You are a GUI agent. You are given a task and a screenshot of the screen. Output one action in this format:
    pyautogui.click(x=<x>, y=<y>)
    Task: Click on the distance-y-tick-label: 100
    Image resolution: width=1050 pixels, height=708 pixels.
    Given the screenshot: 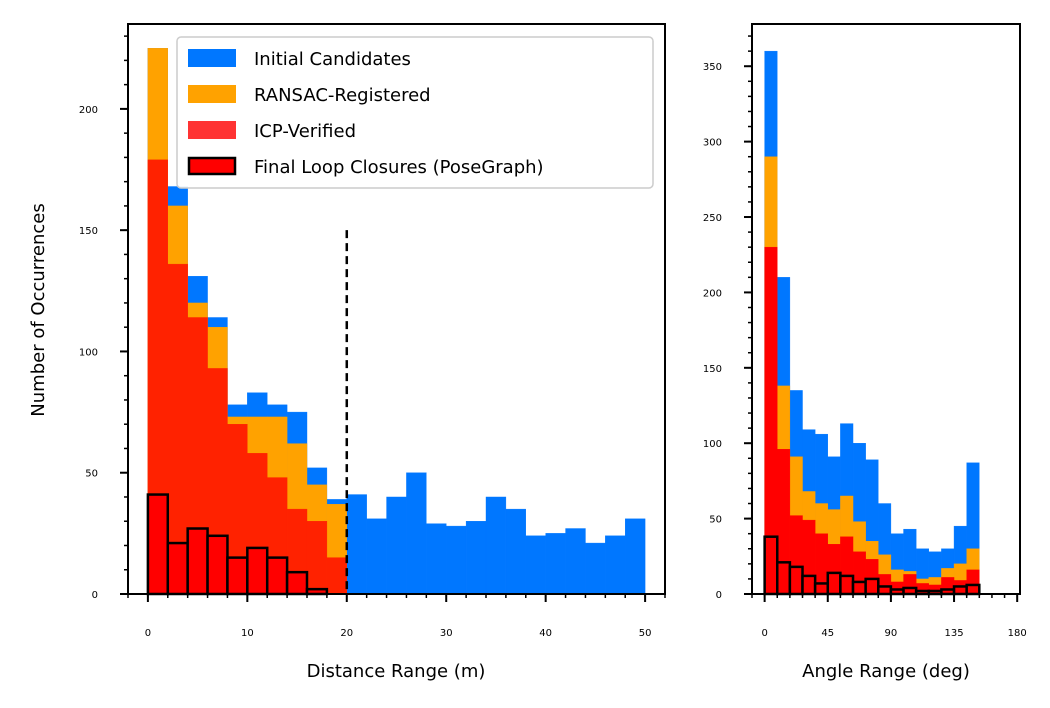 What is the action you would take?
    pyautogui.click(x=88, y=352)
    